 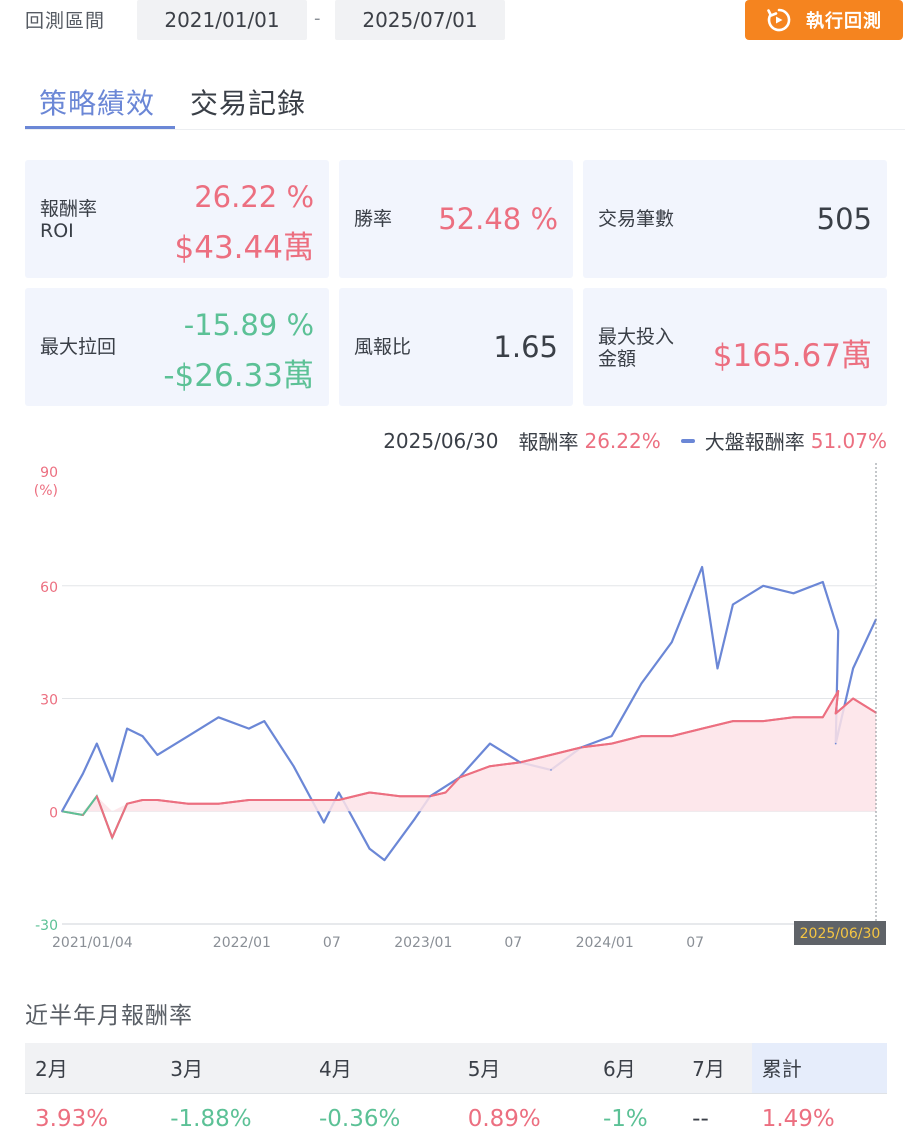 What do you see at coordinates (234, 1119) in the screenshot?
I see `month-value: -1.88%` at bounding box center [234, 1119].